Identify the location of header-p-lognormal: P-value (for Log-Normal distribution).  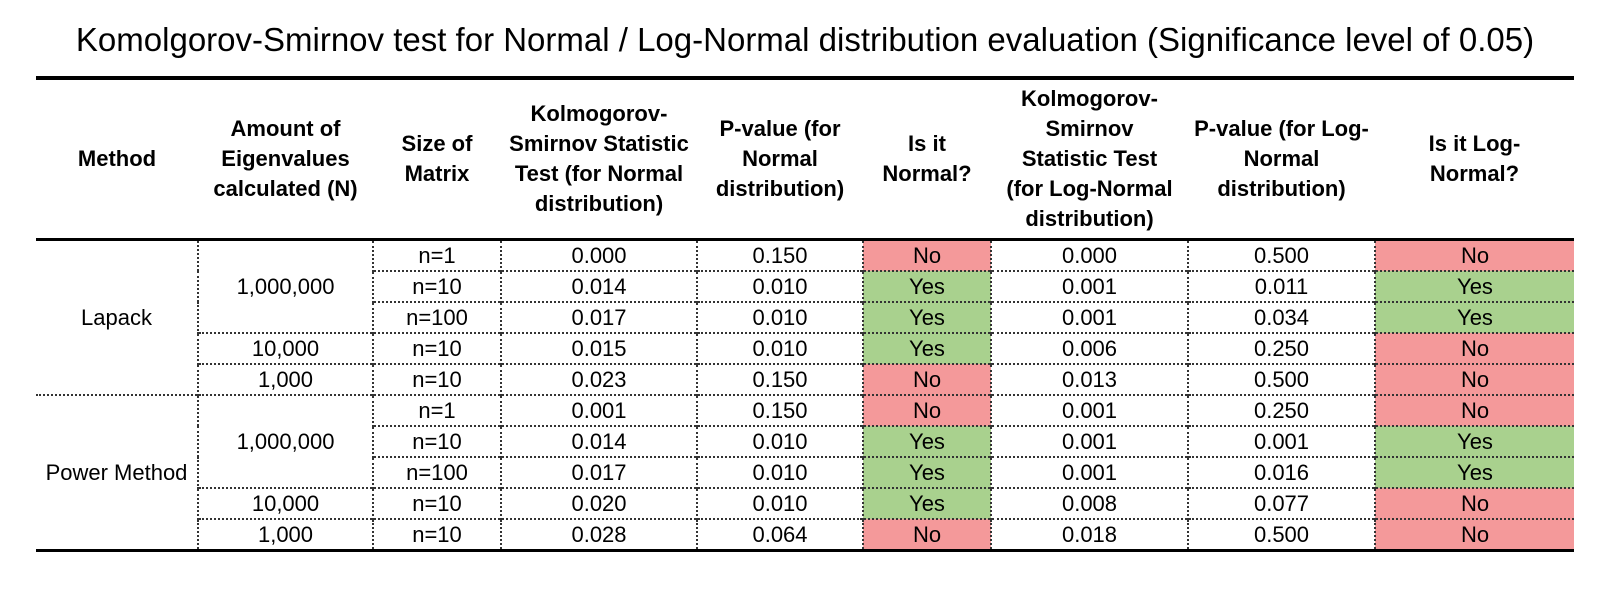
(1281, 159).